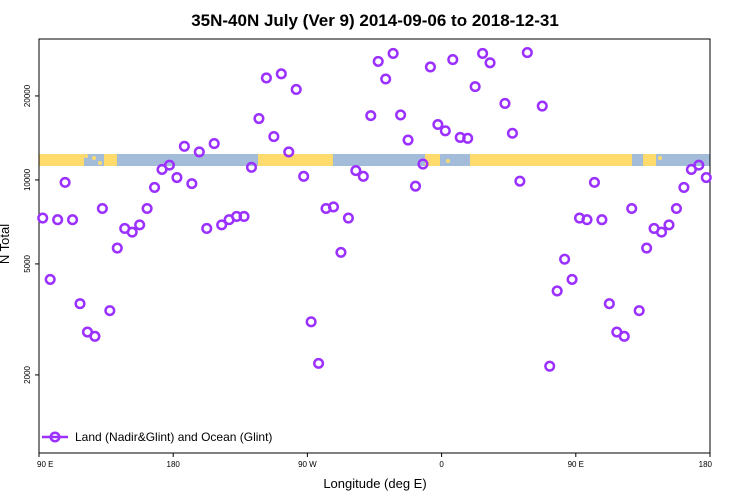 The width and height of the screenshot is (750, 500). What do you see at coordinates (27, 374) in the screenshot?
I see `y-tick-label: 2000` at bounding box center [27, 374].